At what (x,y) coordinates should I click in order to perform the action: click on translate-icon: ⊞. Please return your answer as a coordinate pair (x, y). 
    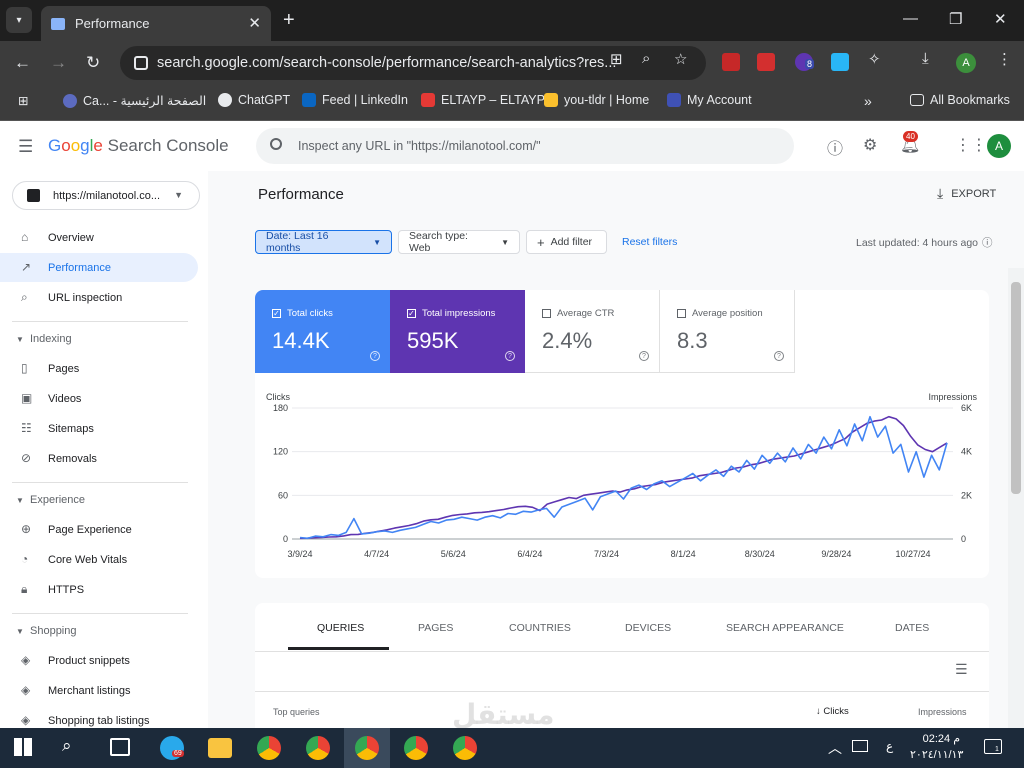
    Looking at the image, I should click on (616, 59).